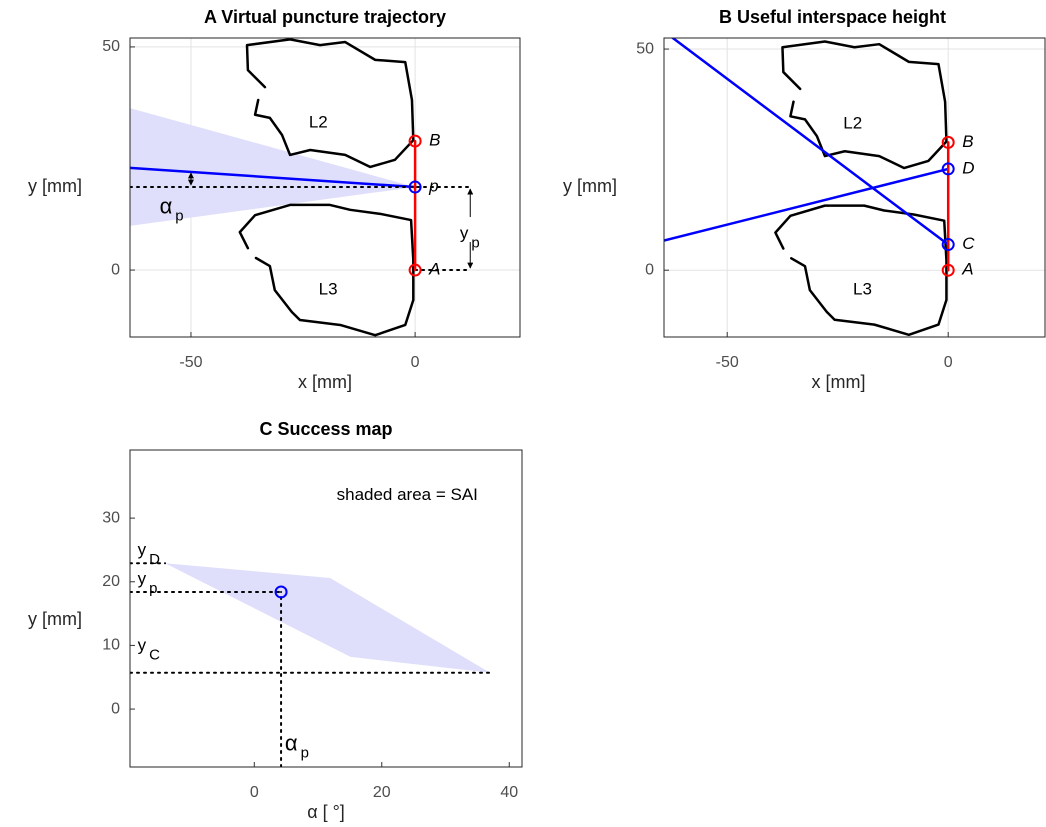 Image resolution: width=1046 pixels, height=827 pixels. What do you see at coordinates (382, 792) in the screenshot?
I see `x-tick-label: 20` at bounding box center [382, 792].